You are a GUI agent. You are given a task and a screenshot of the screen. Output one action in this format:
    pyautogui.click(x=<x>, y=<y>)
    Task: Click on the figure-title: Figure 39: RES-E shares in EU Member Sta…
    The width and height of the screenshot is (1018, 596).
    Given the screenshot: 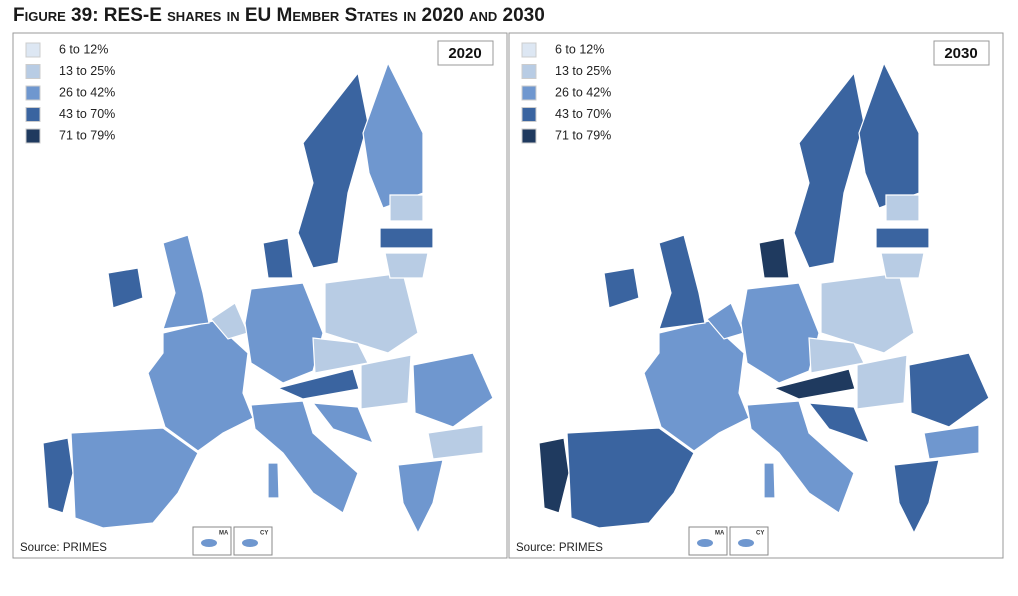 What is the action you would take?
    pyautogui.click(x=279, y=15)
    